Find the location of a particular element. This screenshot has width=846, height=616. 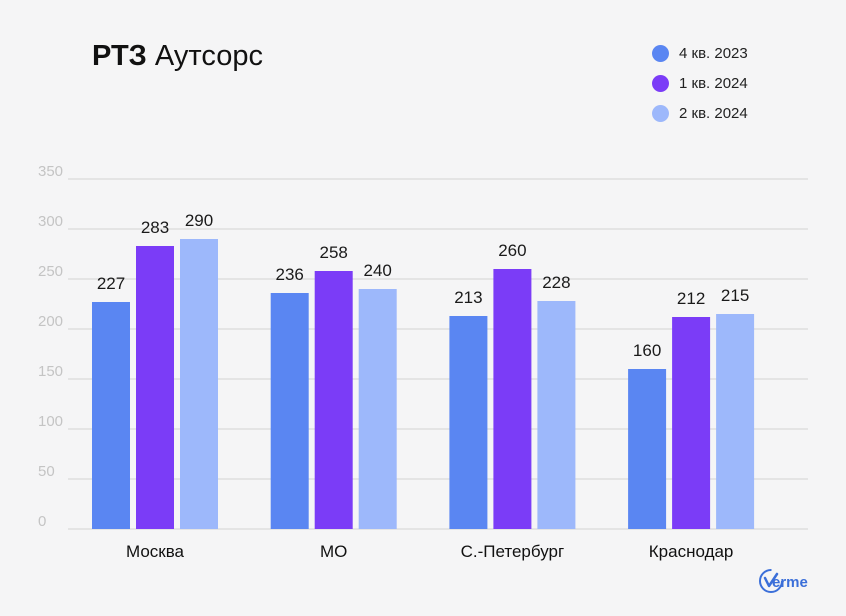

legend-item-series-2: 1 кв. 2024 is located at coordinates (700, 83).